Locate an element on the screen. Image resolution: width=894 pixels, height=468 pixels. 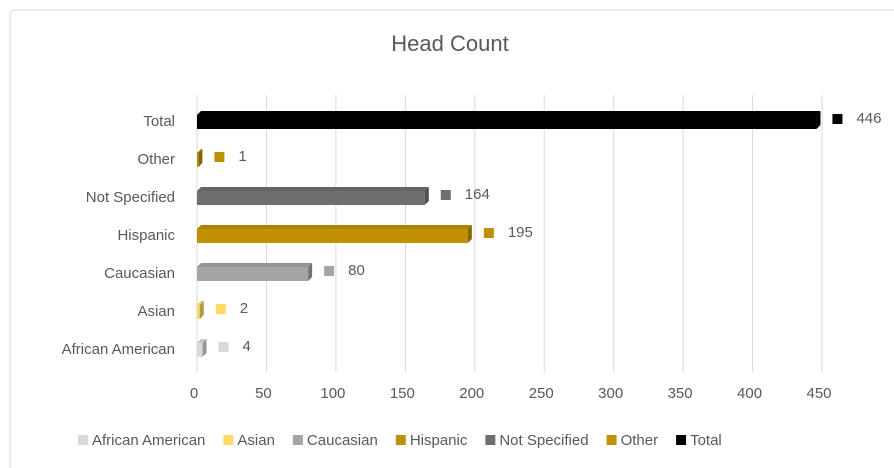
data-label: 1 is located at coordinates (242, 156).